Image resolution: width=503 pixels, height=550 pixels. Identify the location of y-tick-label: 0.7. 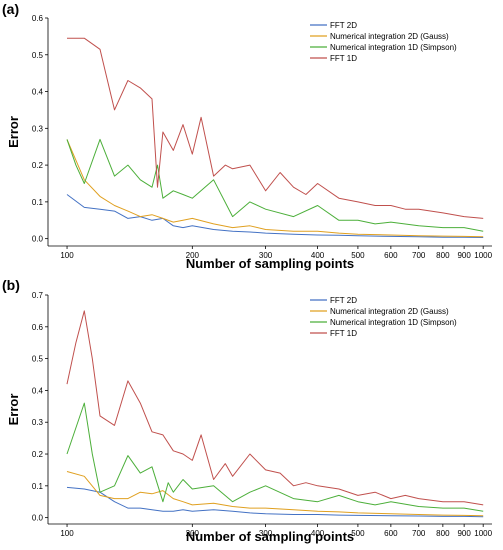
(38, 295).